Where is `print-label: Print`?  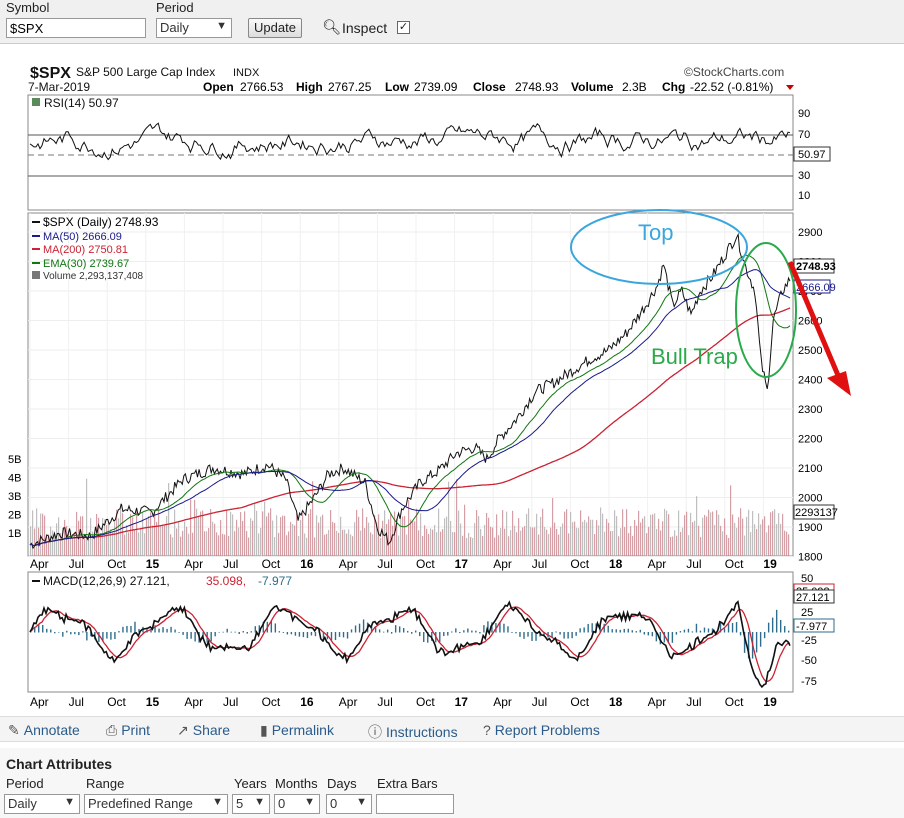 print-label: Print is located at coordinates (135, 730).